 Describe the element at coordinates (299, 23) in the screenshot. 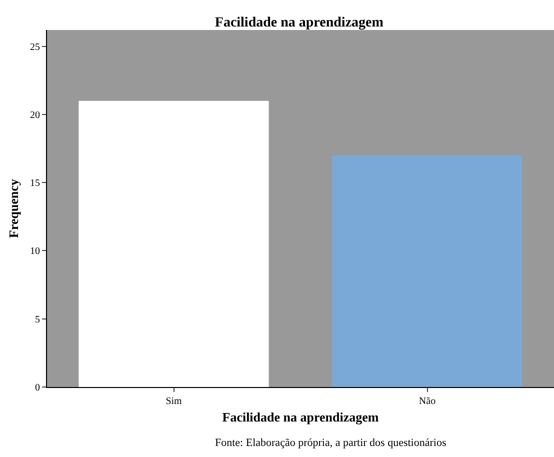

I see `chart-title: Facilidade na aprendizagem` at that location.